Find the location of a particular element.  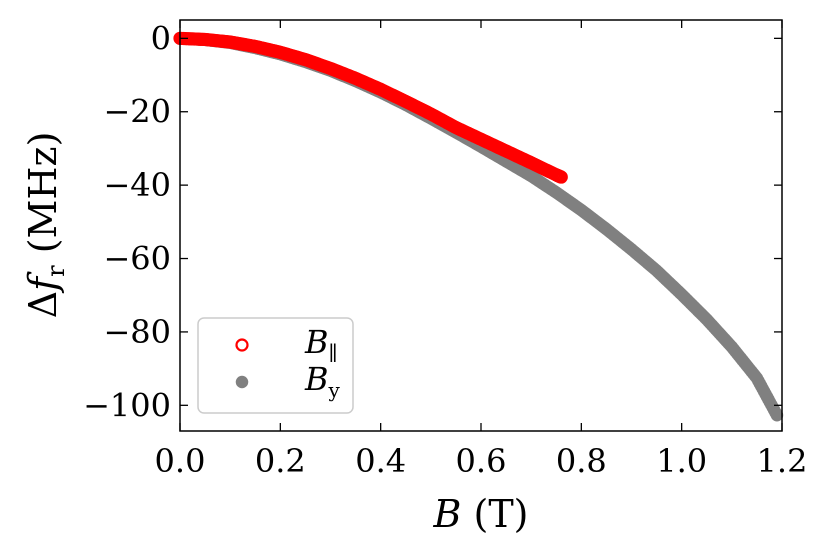

x-tick-label: 1.2 is located at coordinates (782, 461).